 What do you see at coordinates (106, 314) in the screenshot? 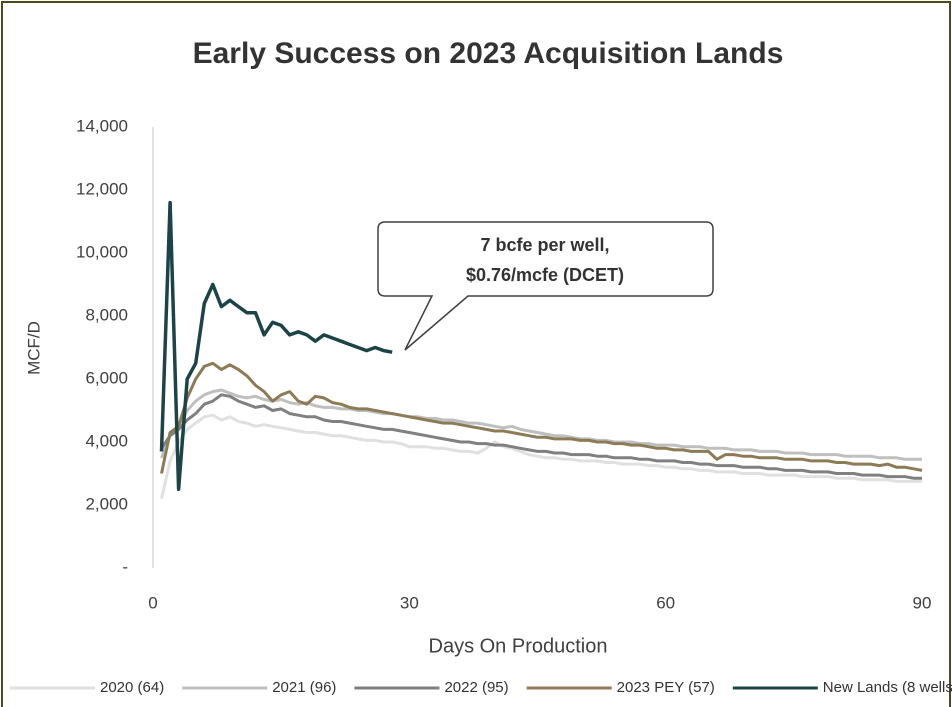
I see `y-tick-label: 8,000` at bounding box center [106, 314].